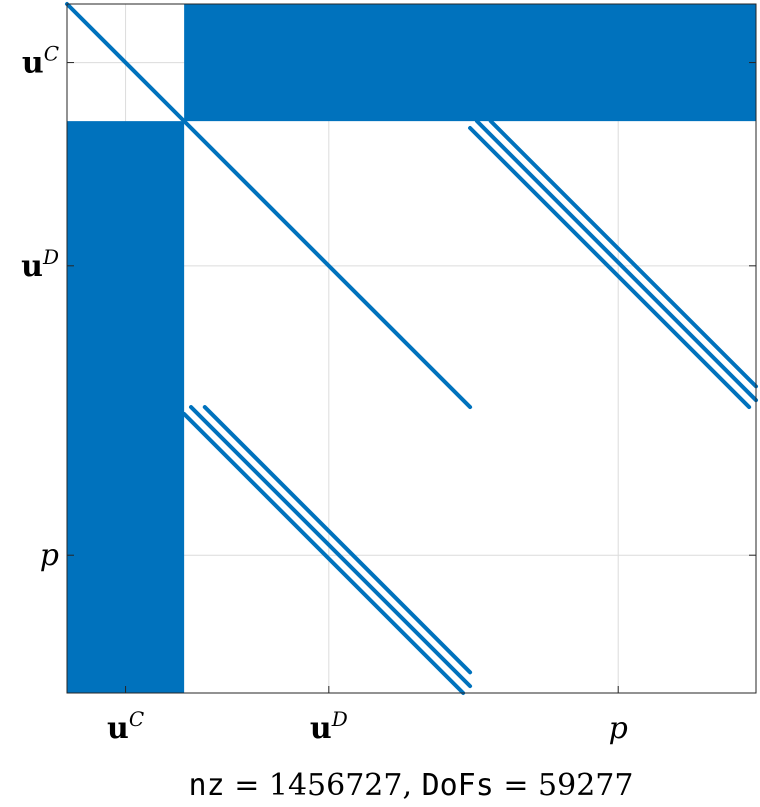 Image resolution: width=760 pixels, height=807 pixels. Describe the element at coordinates (458, 785) in the screenshot. I see `dofs-name: DoFs` at that location.